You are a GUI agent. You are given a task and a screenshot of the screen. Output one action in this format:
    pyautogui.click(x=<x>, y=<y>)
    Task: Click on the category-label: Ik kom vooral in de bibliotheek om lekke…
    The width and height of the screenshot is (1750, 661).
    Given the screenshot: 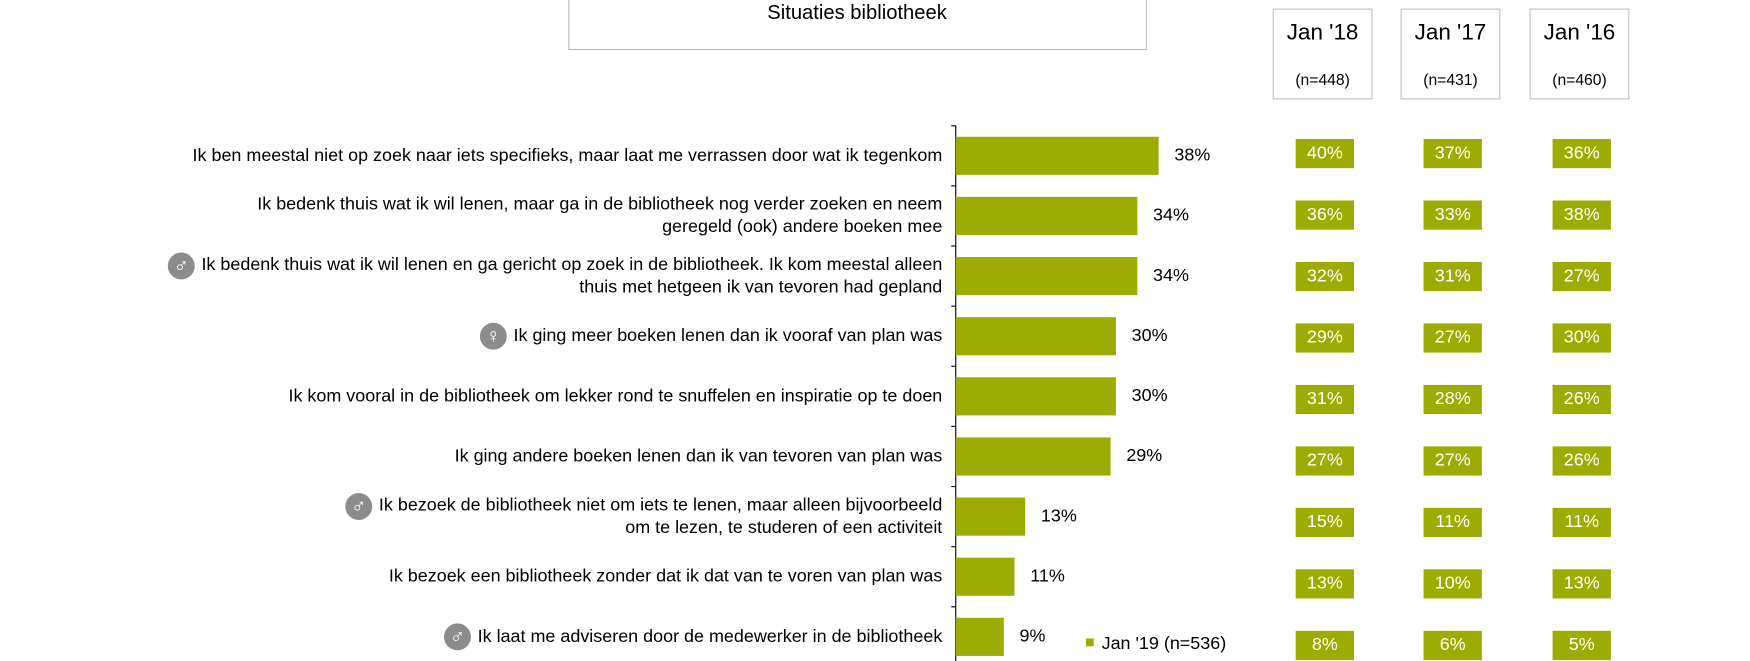 What is the action you would take?
    pyautogui.click(x=616, y=395)
    